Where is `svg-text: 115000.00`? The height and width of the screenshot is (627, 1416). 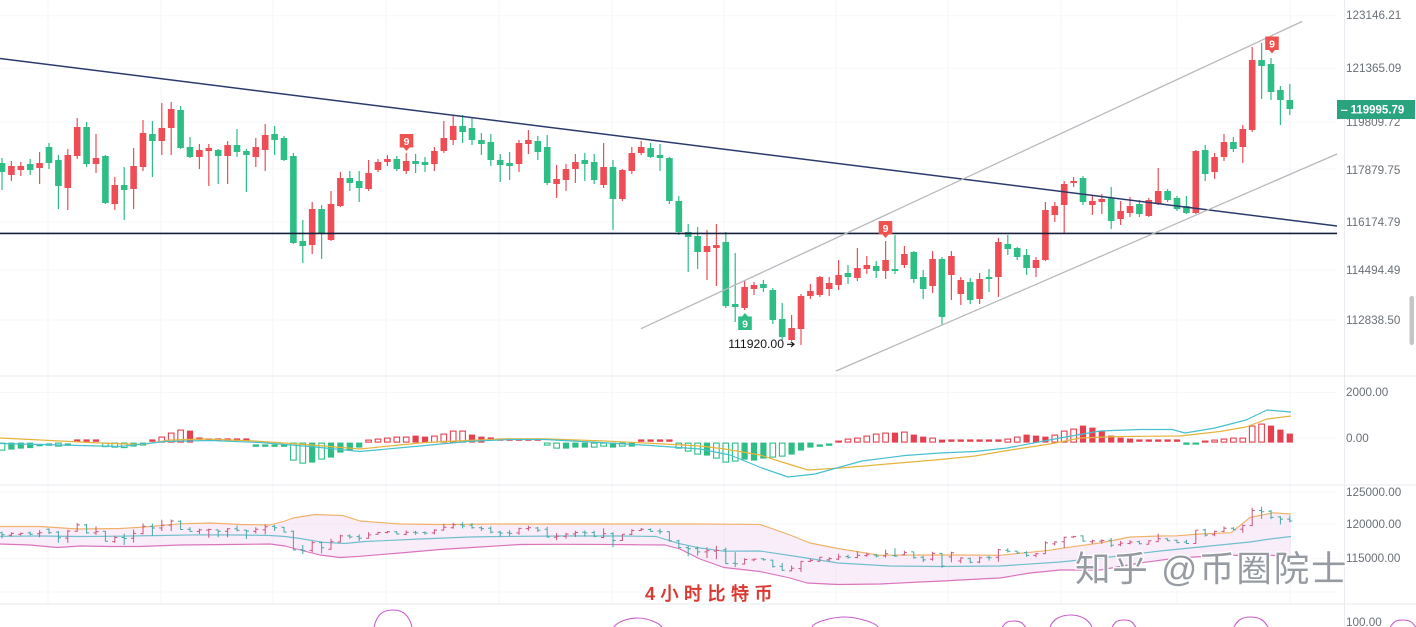 svg-text: 115000.00 is located at coordinates (1373, 558).